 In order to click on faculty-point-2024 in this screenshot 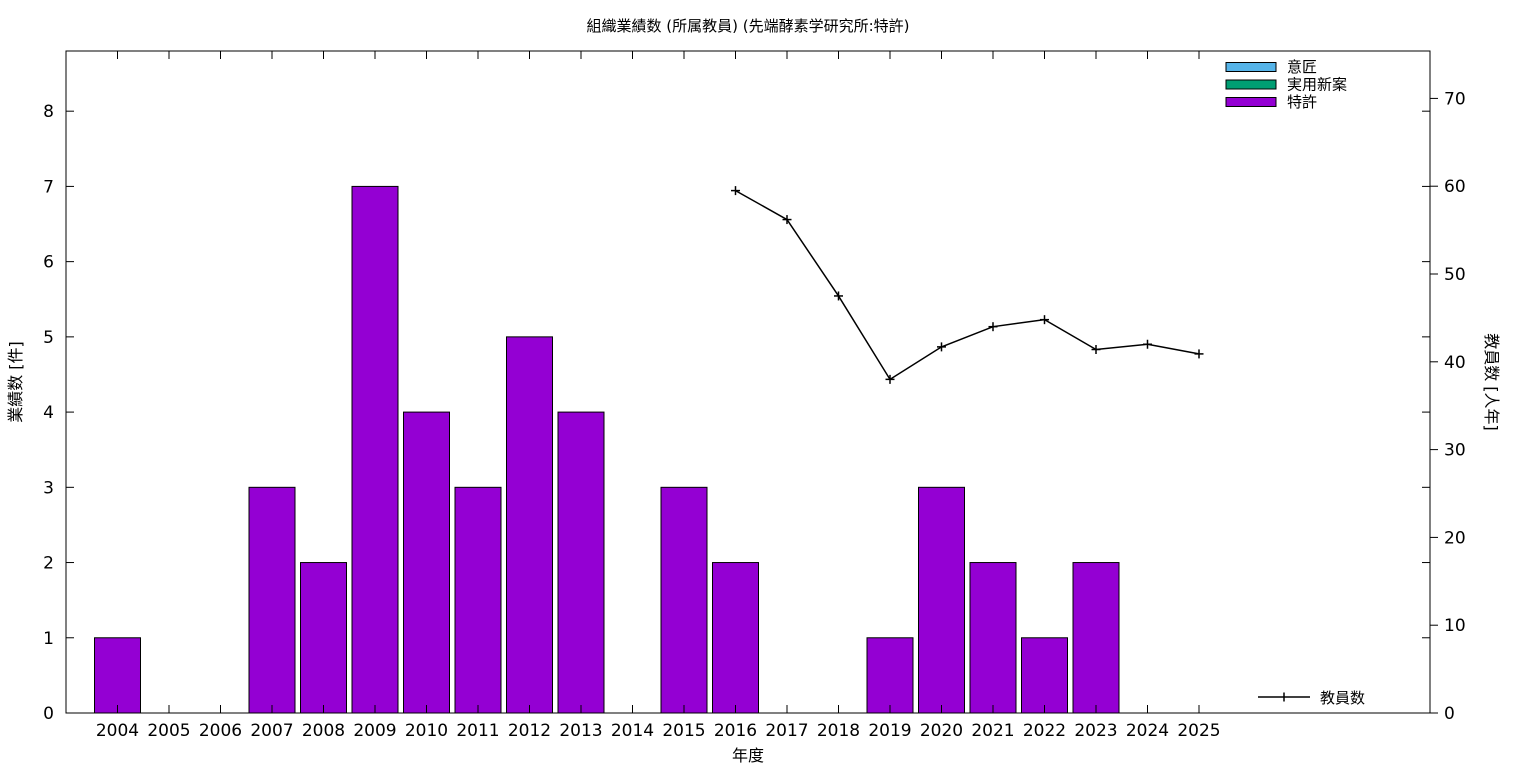, I will do `click(1147, 344)`.